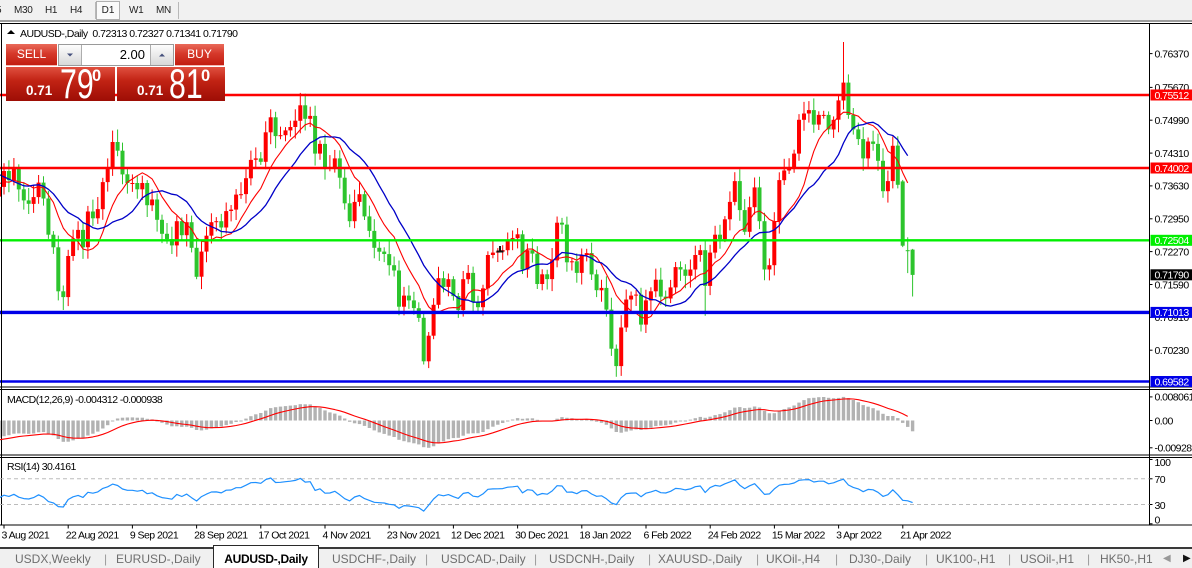  What do you see at coordinates (605, 536) in the screenshot?
I see `svg-text: 18 Jan 2022` at bounding box center [605, 536].